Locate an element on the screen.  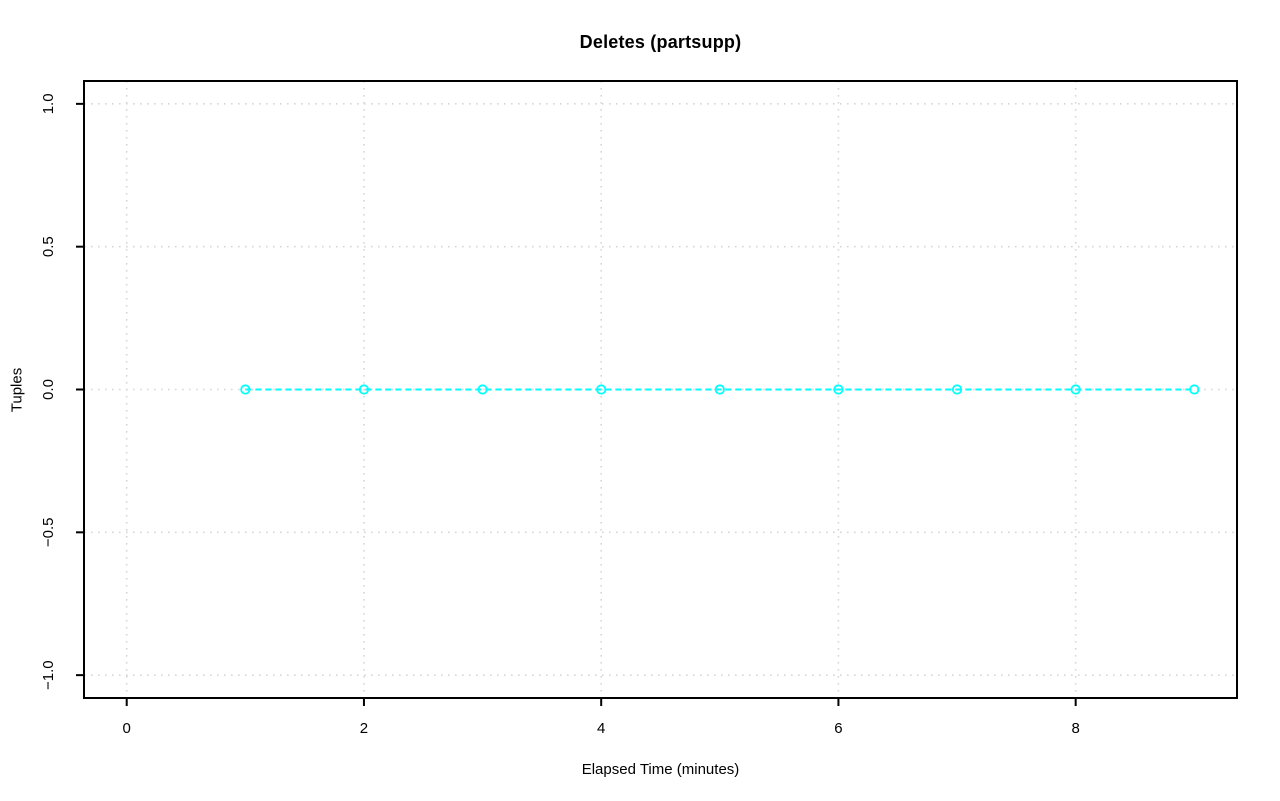
y-tick-label: 0.5 is located at coordinates (48, 246).